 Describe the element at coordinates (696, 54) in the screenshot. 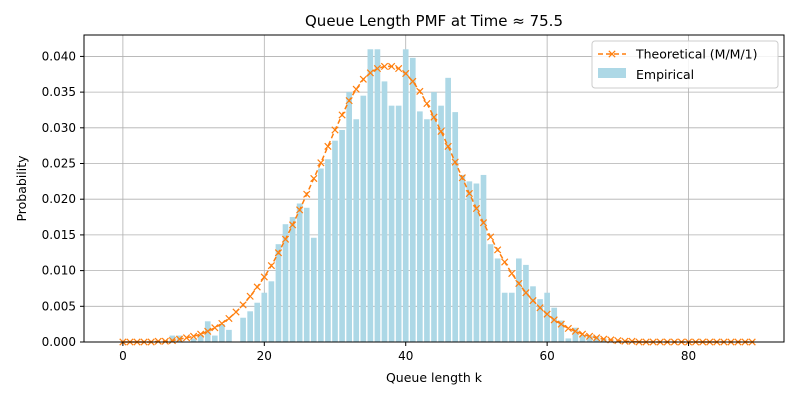

I see `legend-theoretical-label: Theoretical (M/M/1)` at that location.